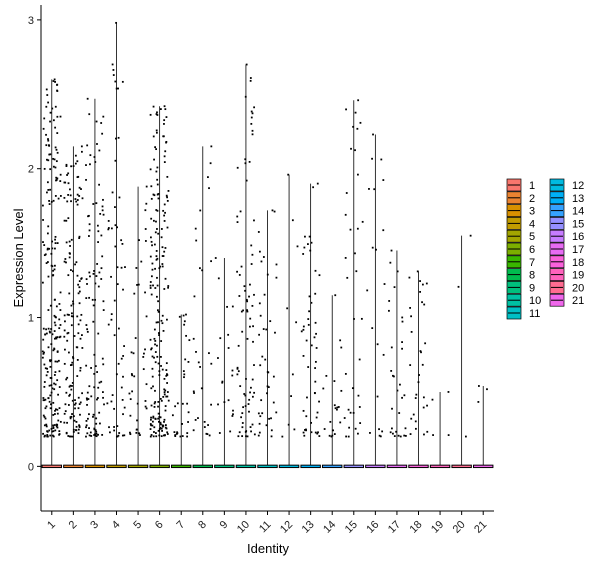  What do you see at coordinates (372, 527) in the screenshot?
I see `x-tick-label-16: 16` at bounding box center [372, 527].